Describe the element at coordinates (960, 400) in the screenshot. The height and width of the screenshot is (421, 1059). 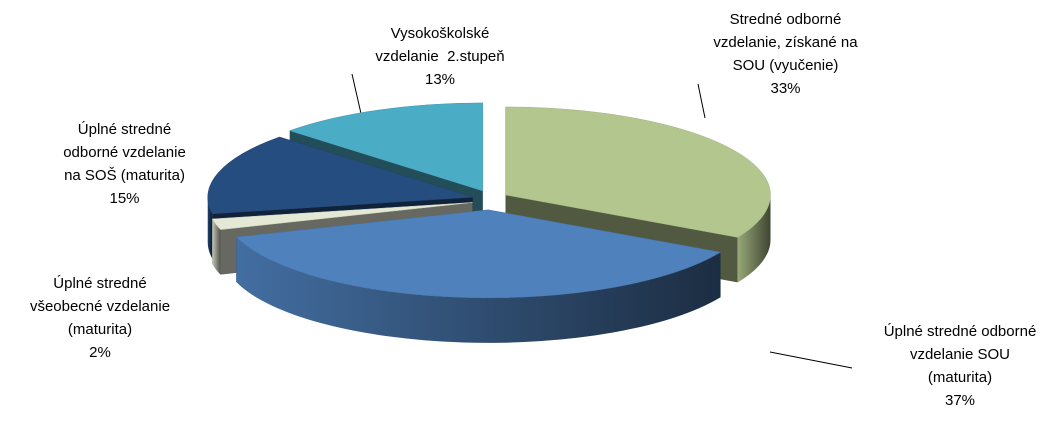
I see `value-label: 37%` at that location.